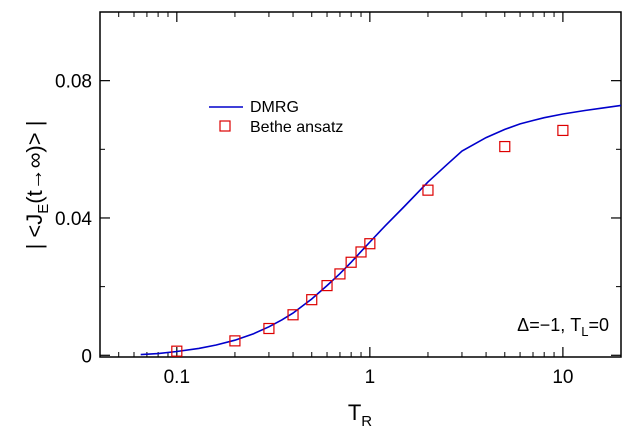 The width and height of the screenshot is (627, 432). I want to click on legend-bethe-swatch, so click(225, 126).